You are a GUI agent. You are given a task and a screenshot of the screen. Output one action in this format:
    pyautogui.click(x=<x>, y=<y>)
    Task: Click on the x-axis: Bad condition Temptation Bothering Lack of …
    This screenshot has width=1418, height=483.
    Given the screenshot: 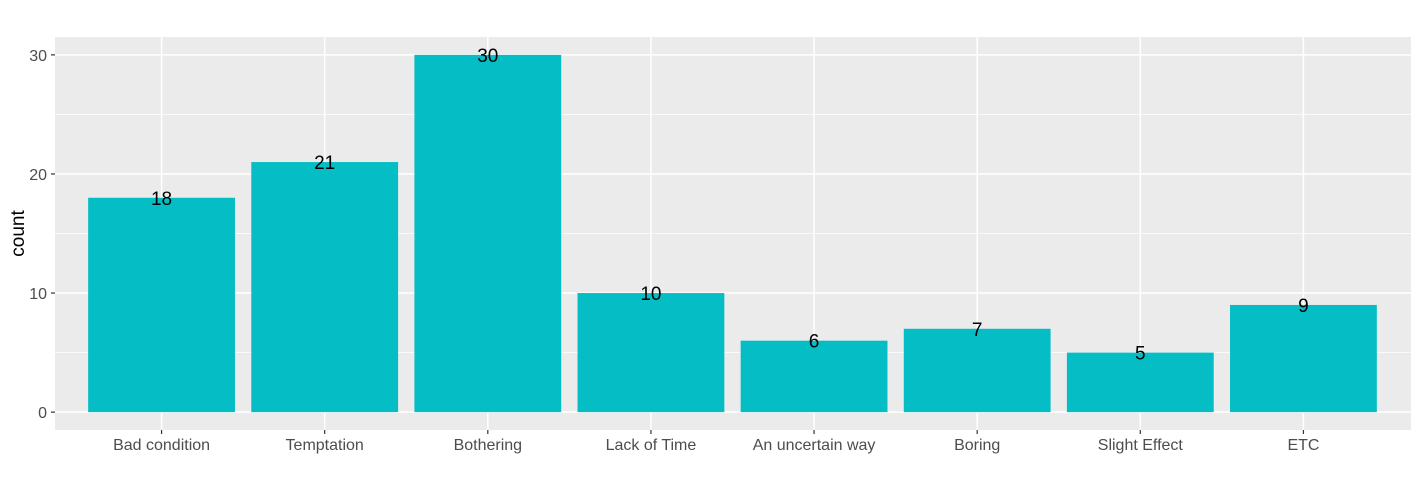 What is the action you would take?
    pyautogui.click(x=716, y=442)
    